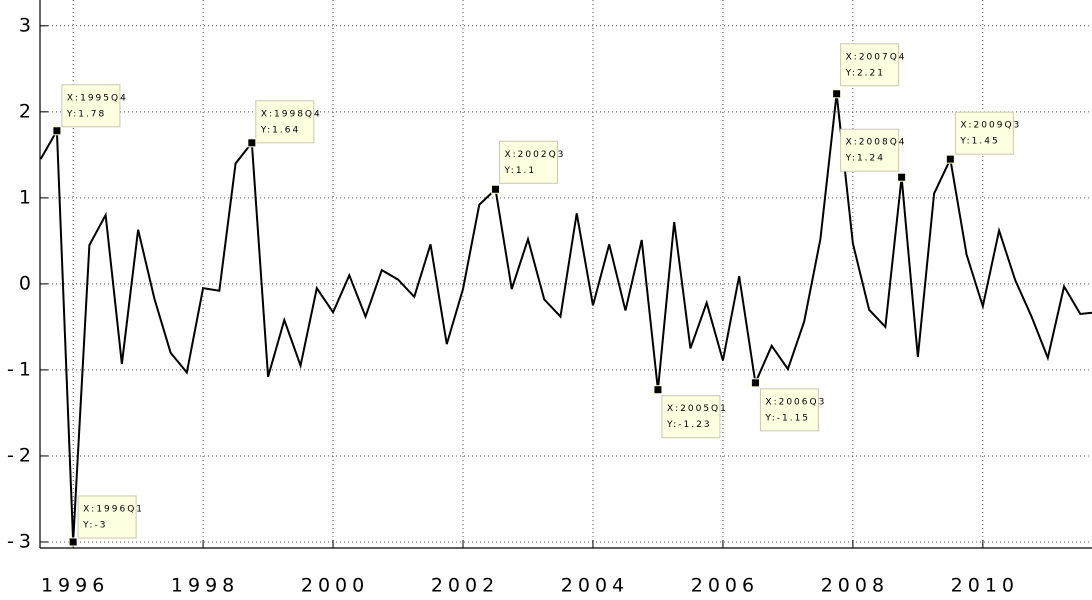 Image resolution: width=1092 pixels, height=600 pixels. What do you see at coordinates (27, 111) in the screenshot?
I see `y-tick-label: 2` at bounding box center [27, 111].